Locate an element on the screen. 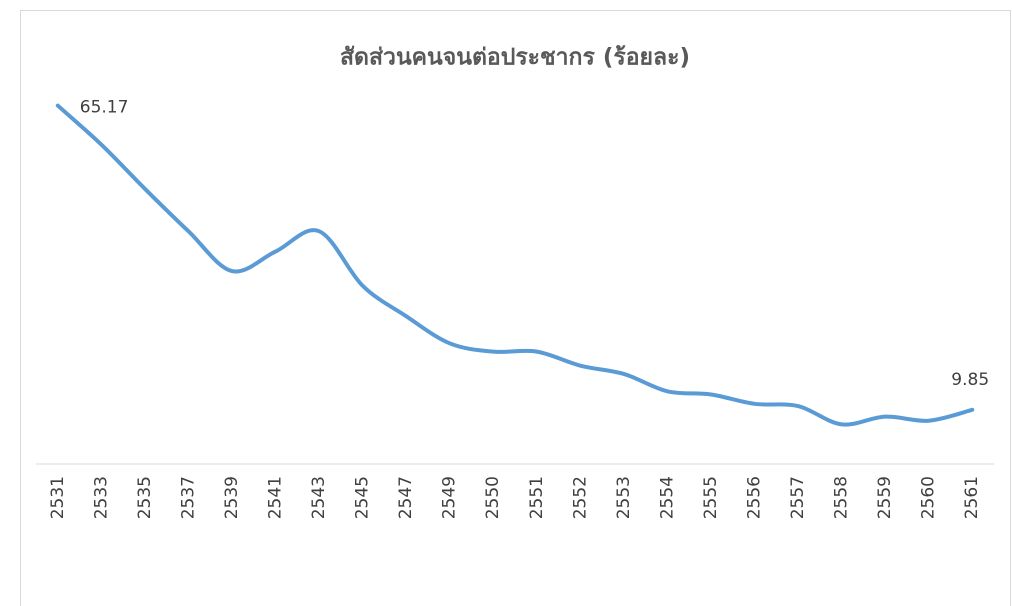  x-tick-label: 2559 is located at coordinates (885, 497).